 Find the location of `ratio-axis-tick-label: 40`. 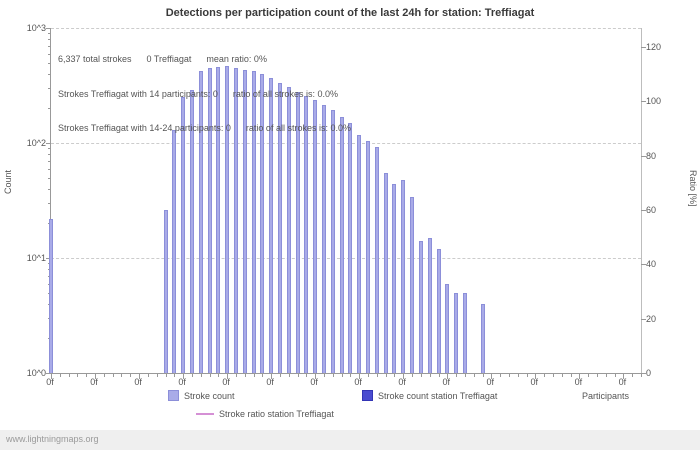

ratio-axis-tick-label: 40 is located at coordinates (651, 264).